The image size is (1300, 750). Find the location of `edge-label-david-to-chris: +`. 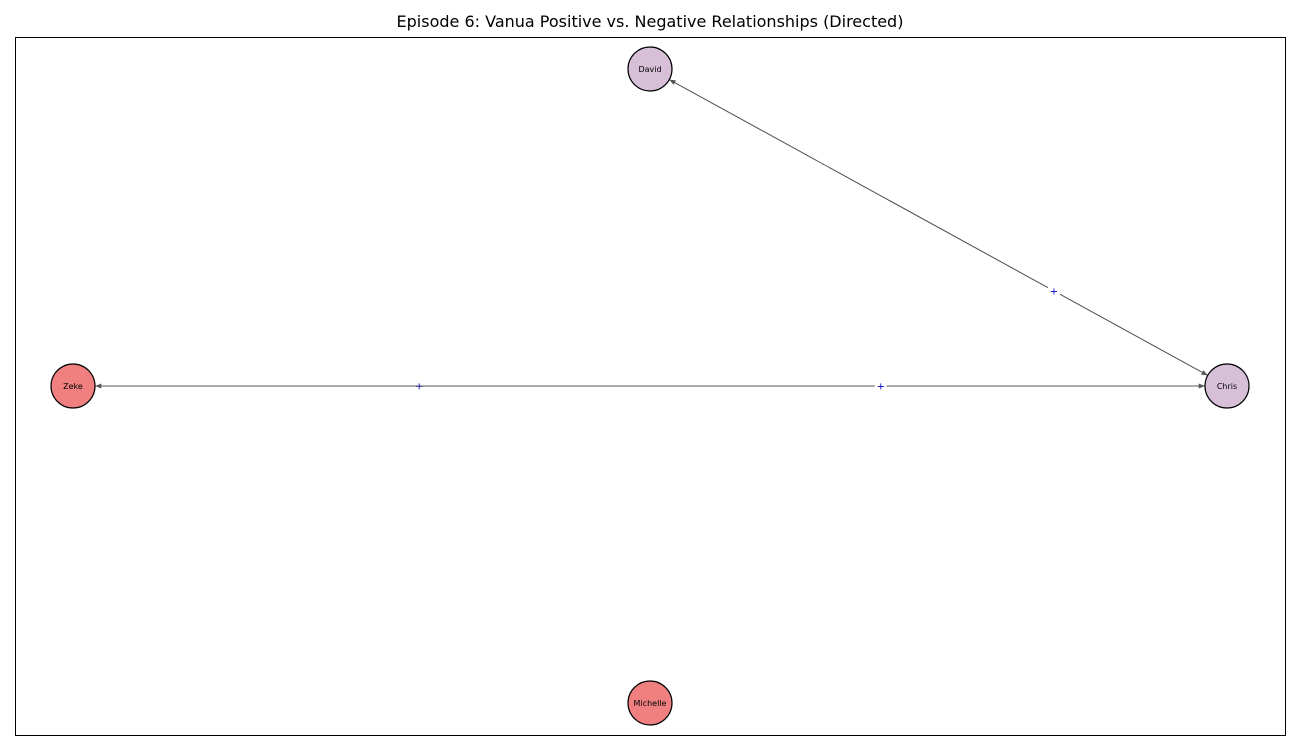

edge-label-david-to-chris: + is located at coordinates (1054, 291).